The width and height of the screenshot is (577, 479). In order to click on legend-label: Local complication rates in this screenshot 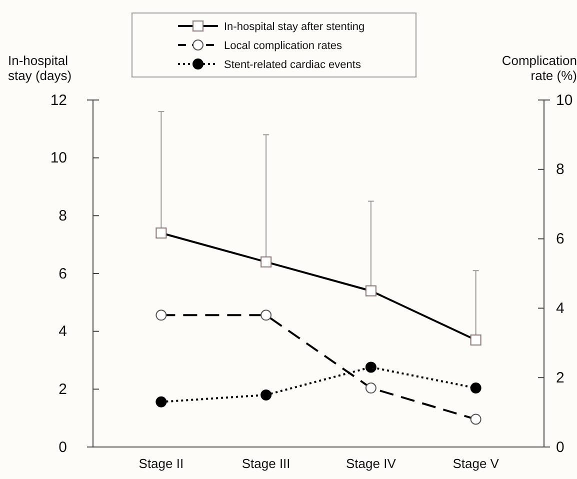, I will do `click(283, 46)`.